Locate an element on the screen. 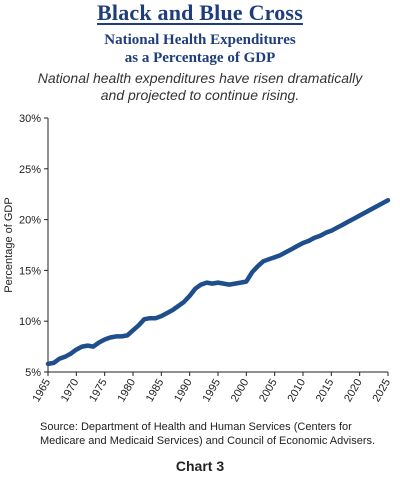  y-axis-label-group: Percentage of GDP is located at coordinates (9, 244).